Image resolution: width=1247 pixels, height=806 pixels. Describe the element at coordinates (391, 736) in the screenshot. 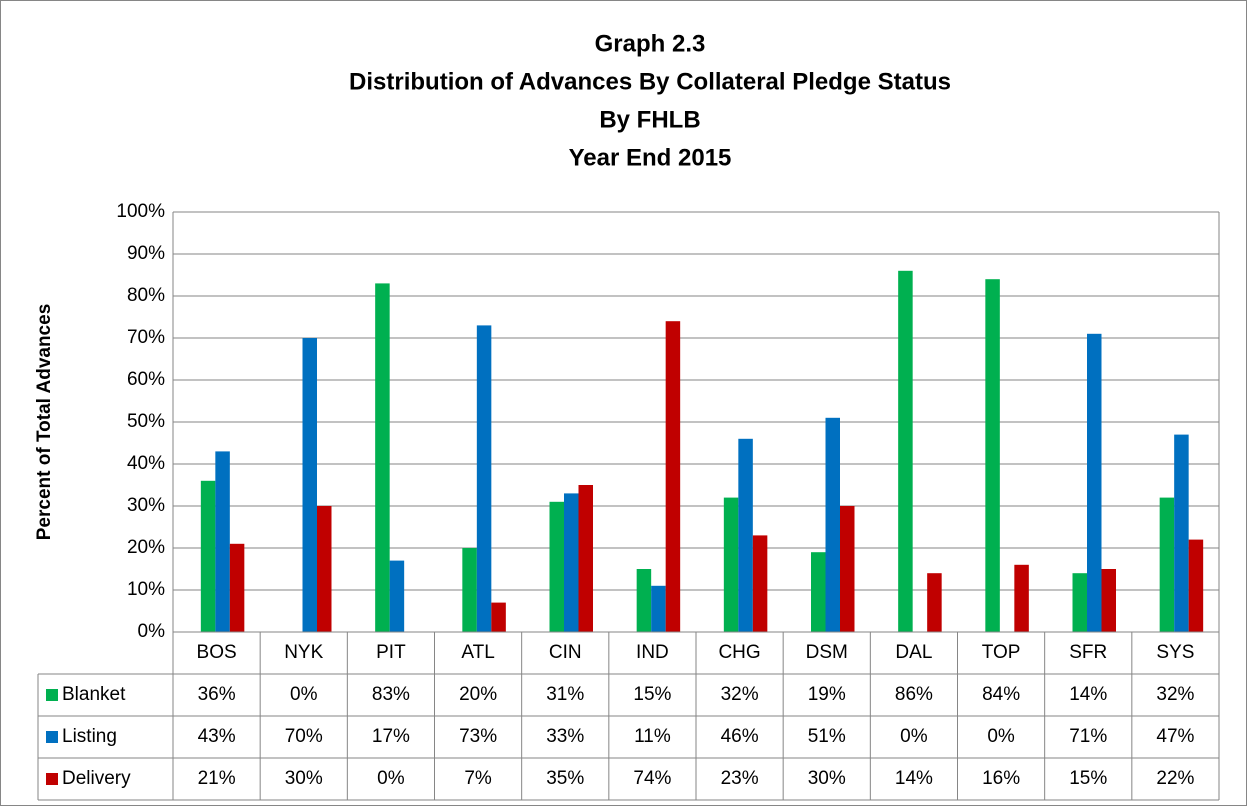

I see `table-cell: 17%` at that location.